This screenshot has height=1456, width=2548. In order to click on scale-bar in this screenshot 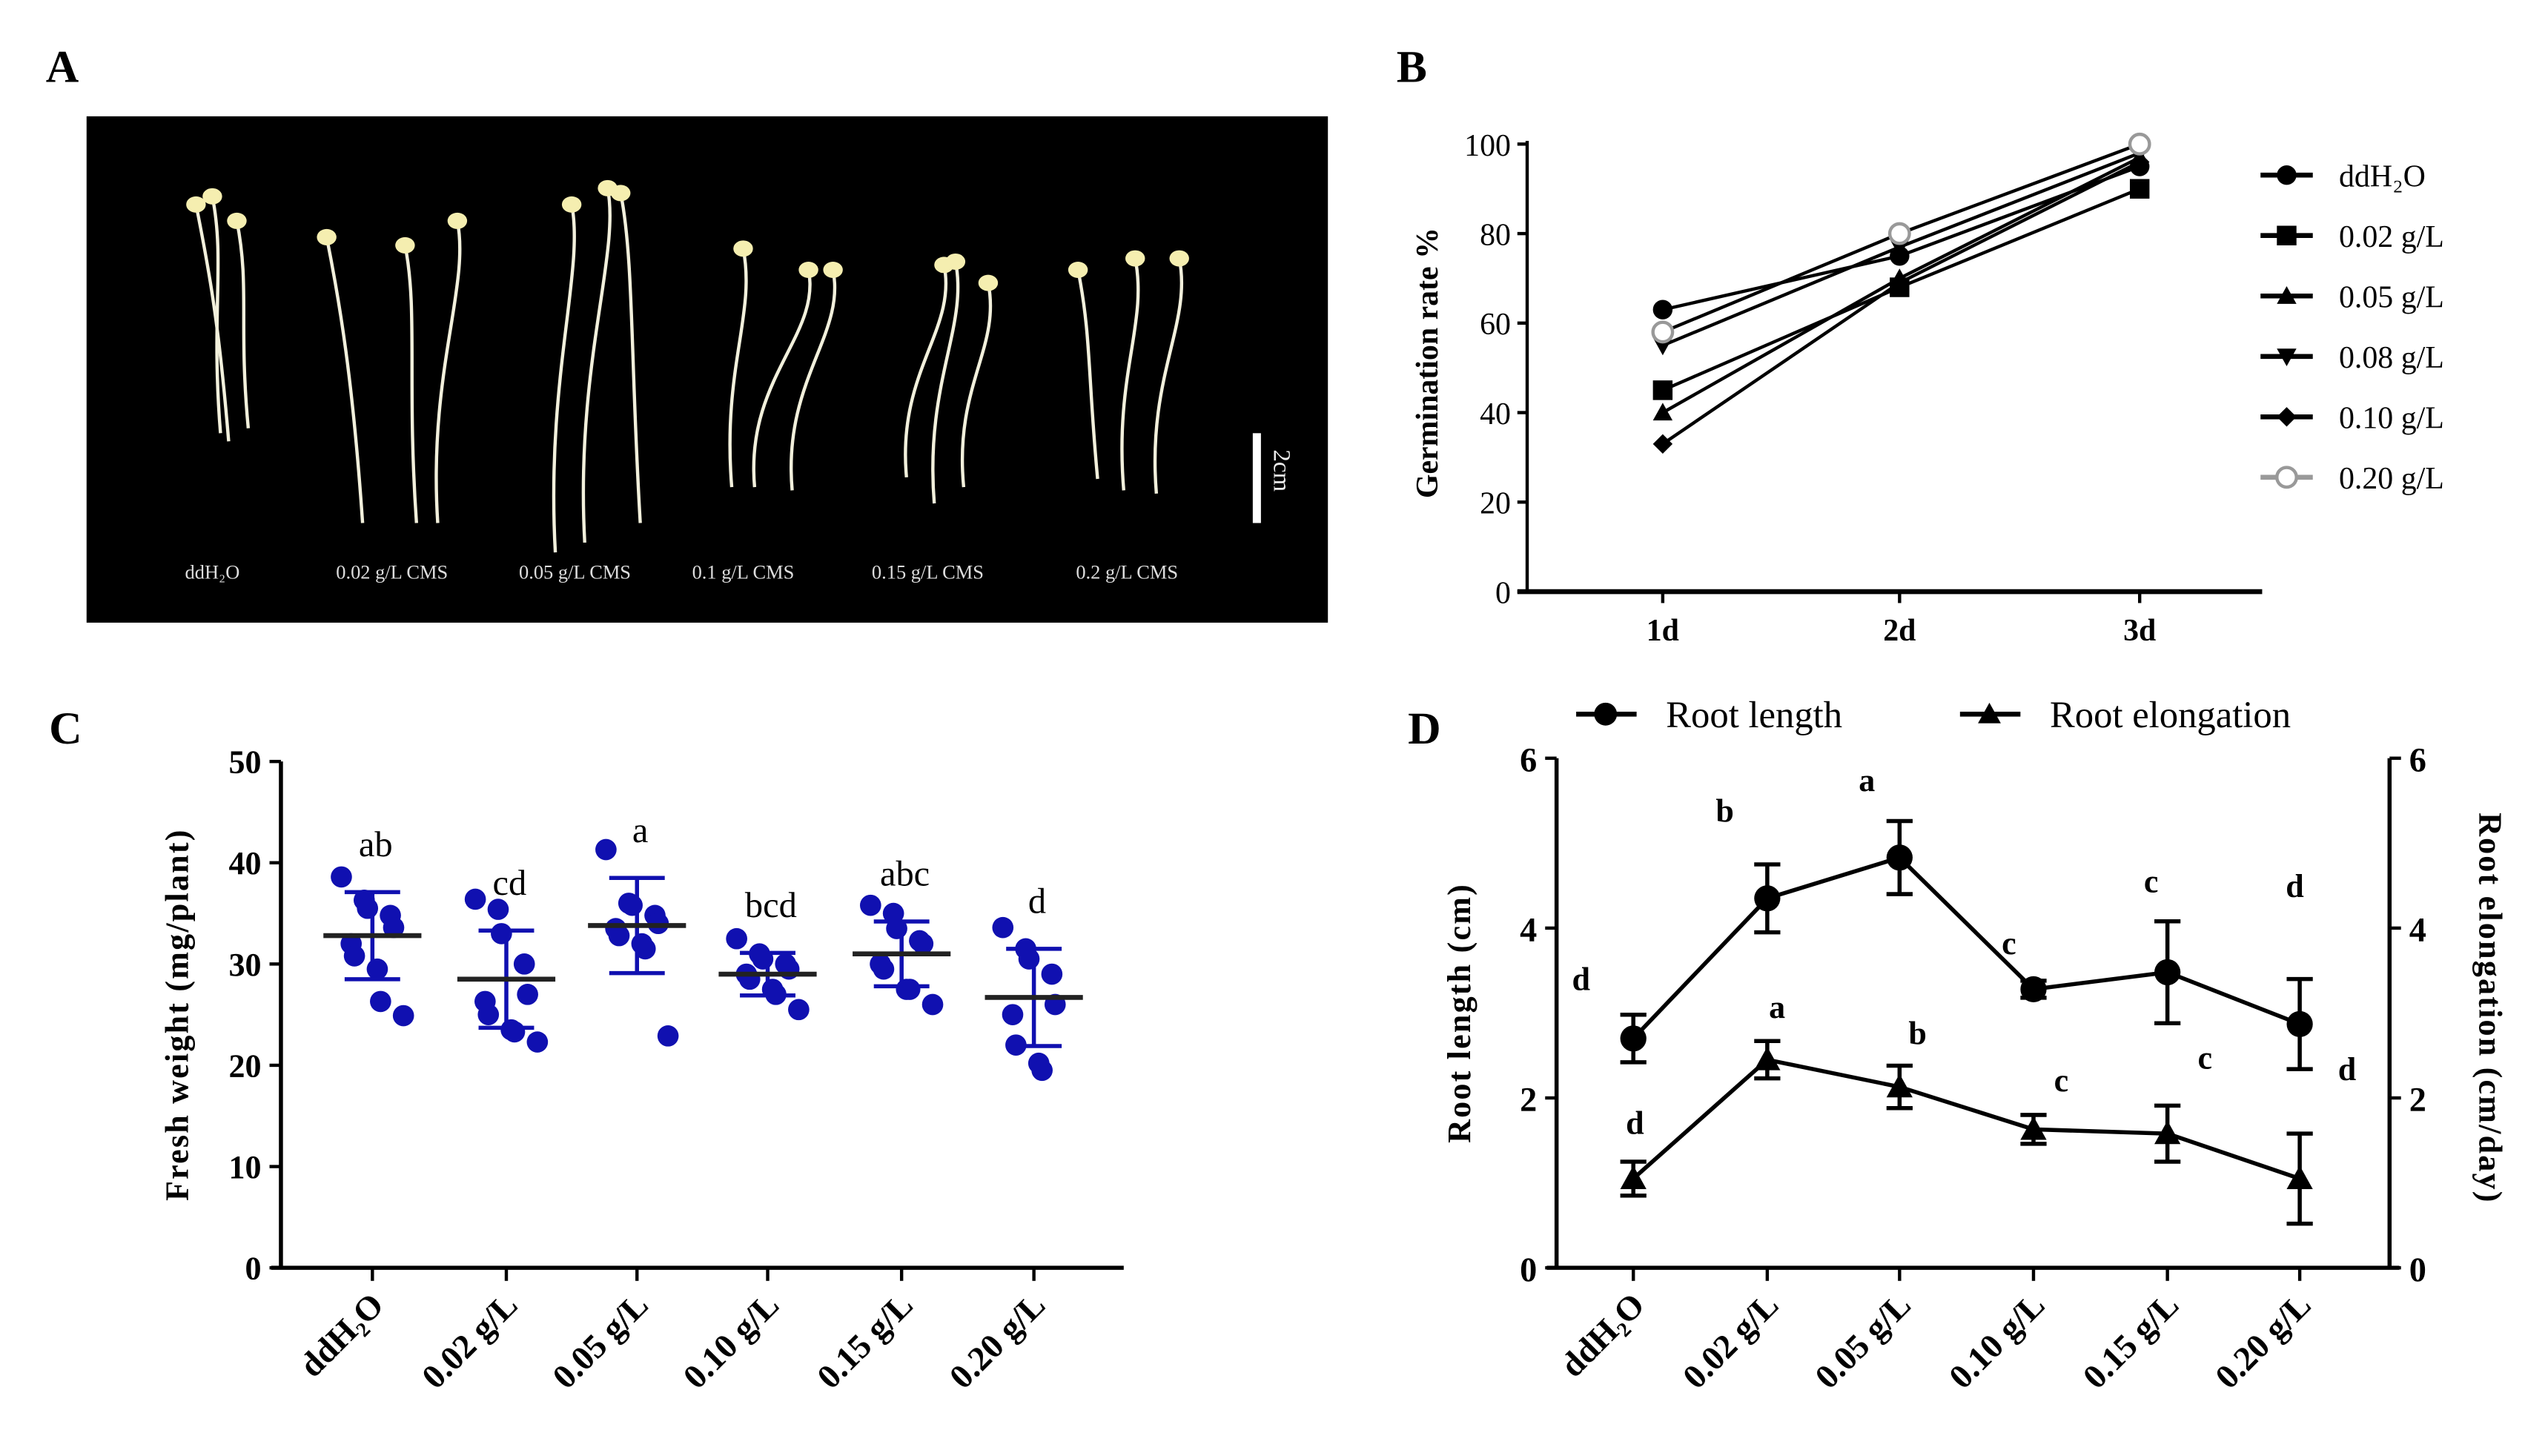, I will do `click(1257, 478)`.